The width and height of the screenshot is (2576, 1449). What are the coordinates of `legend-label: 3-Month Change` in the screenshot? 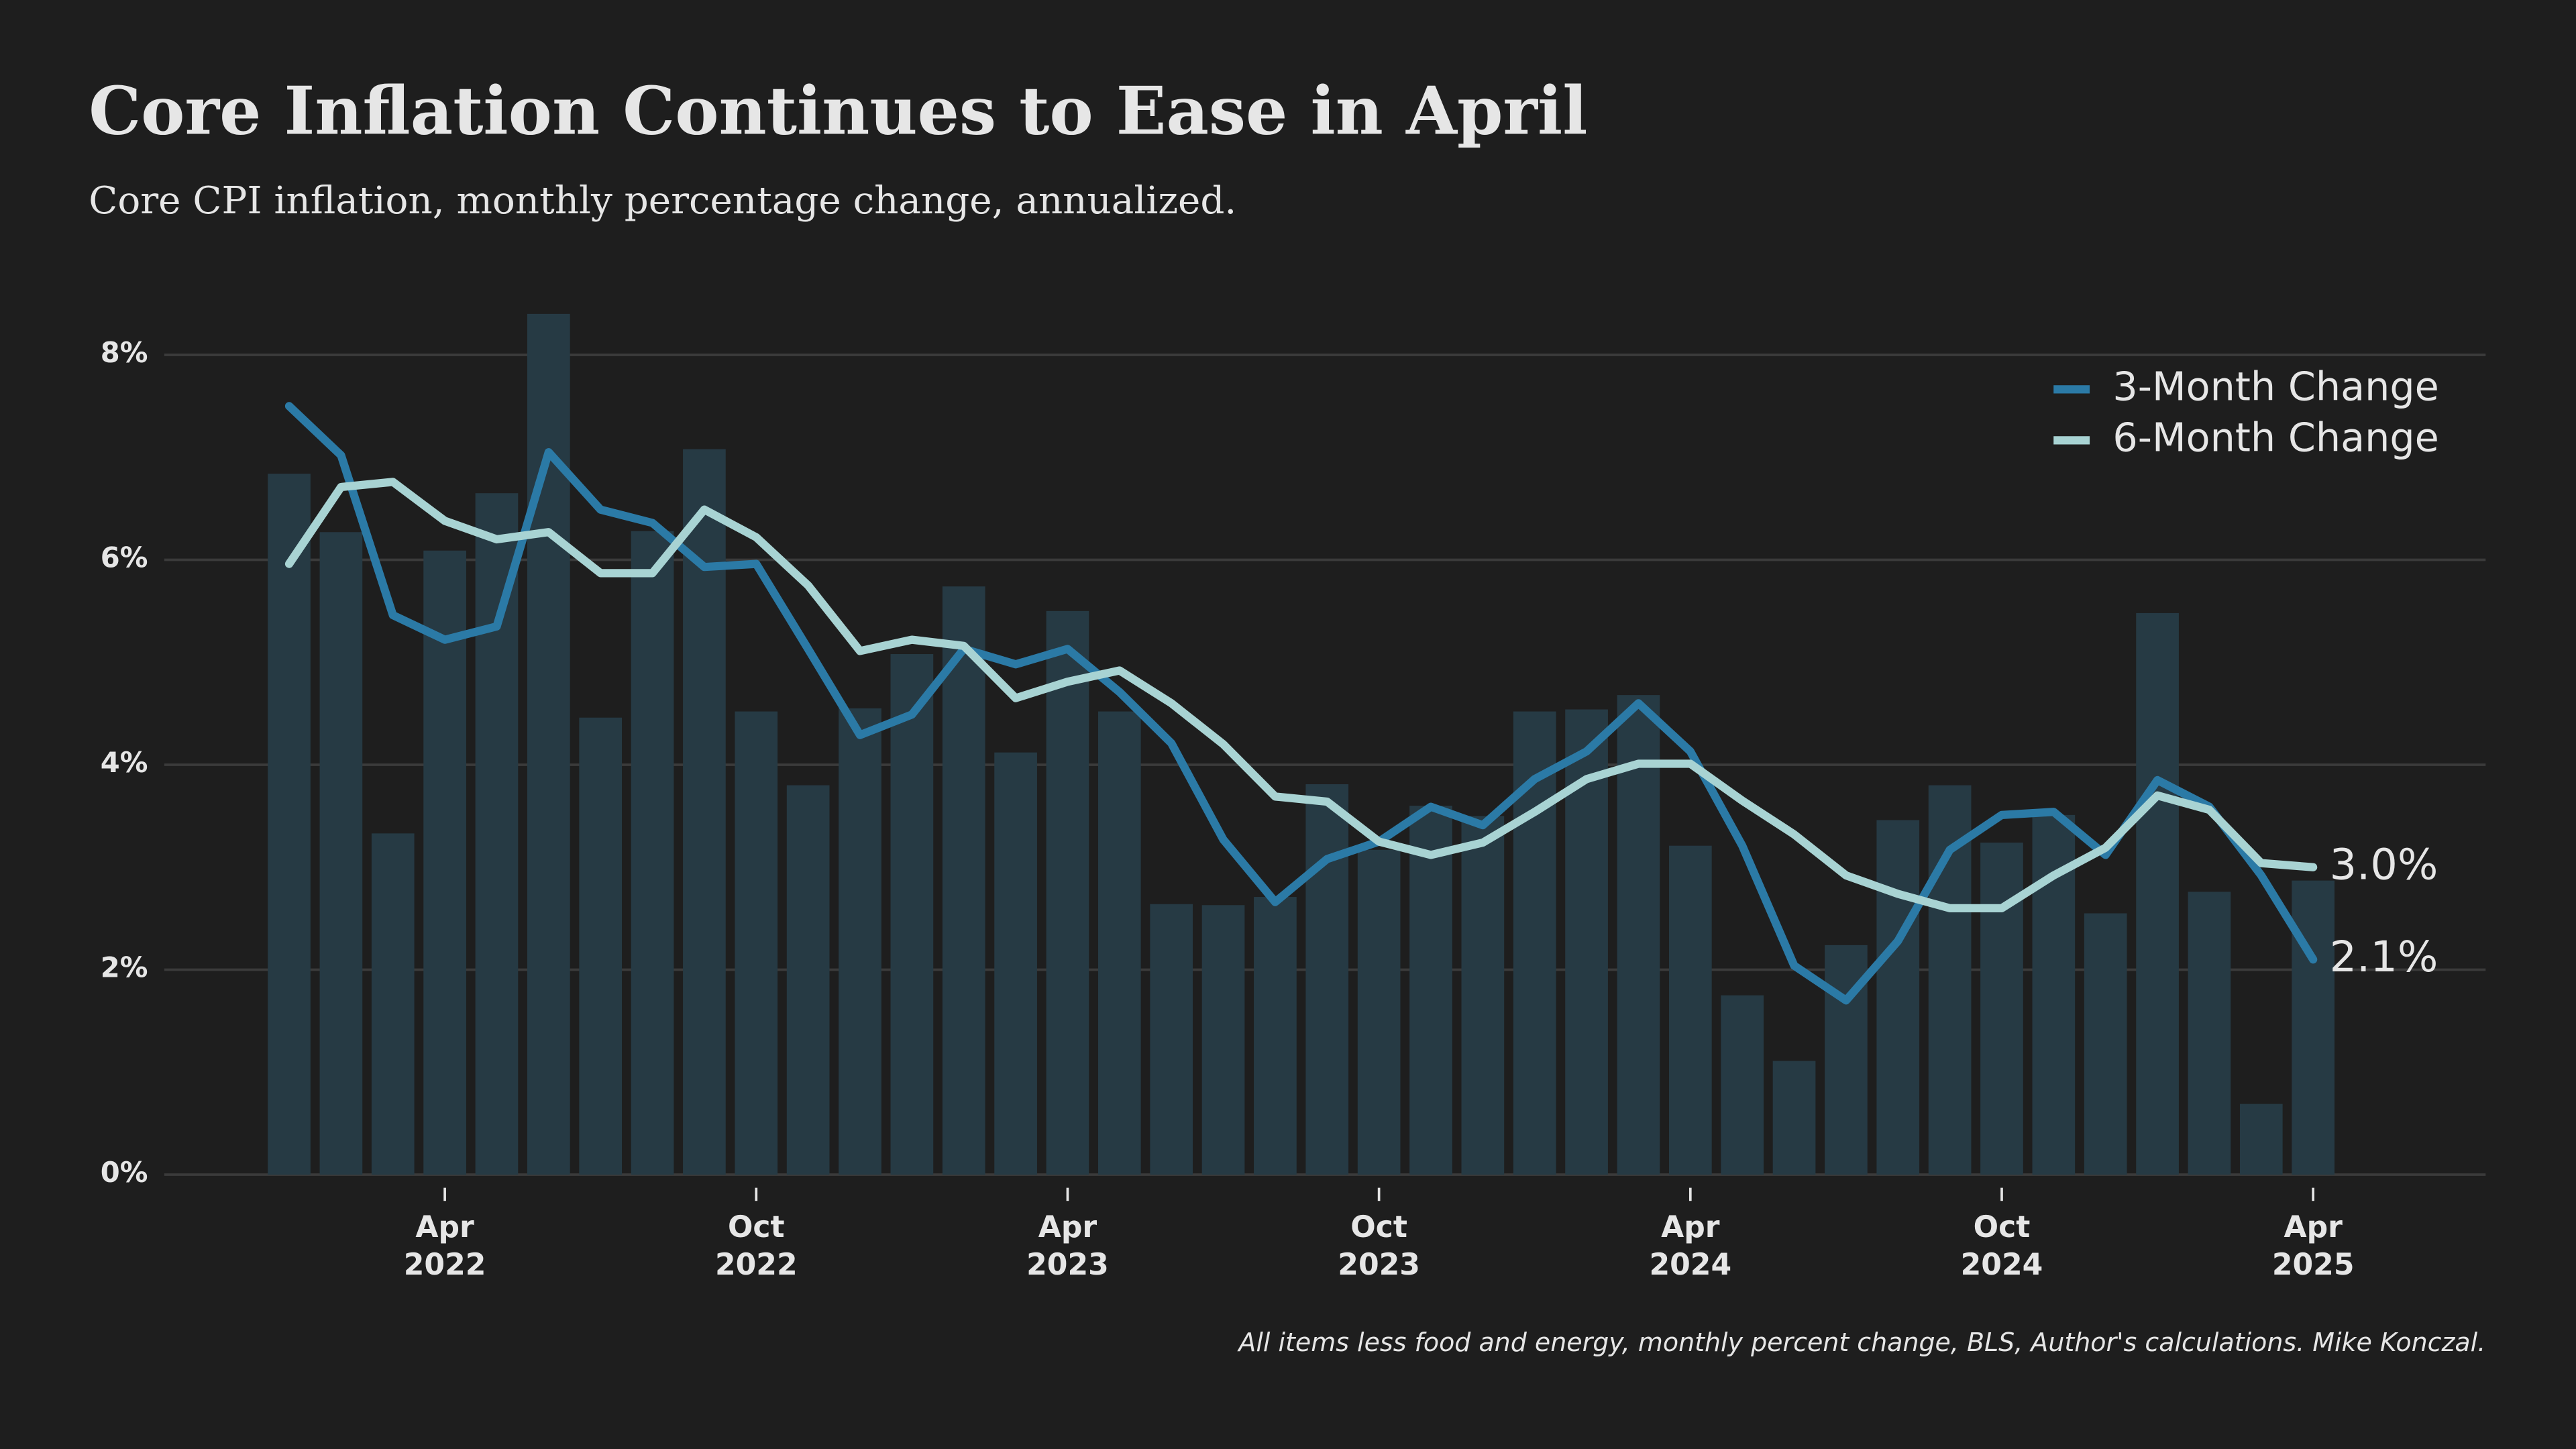 It's located at (2275, 387).